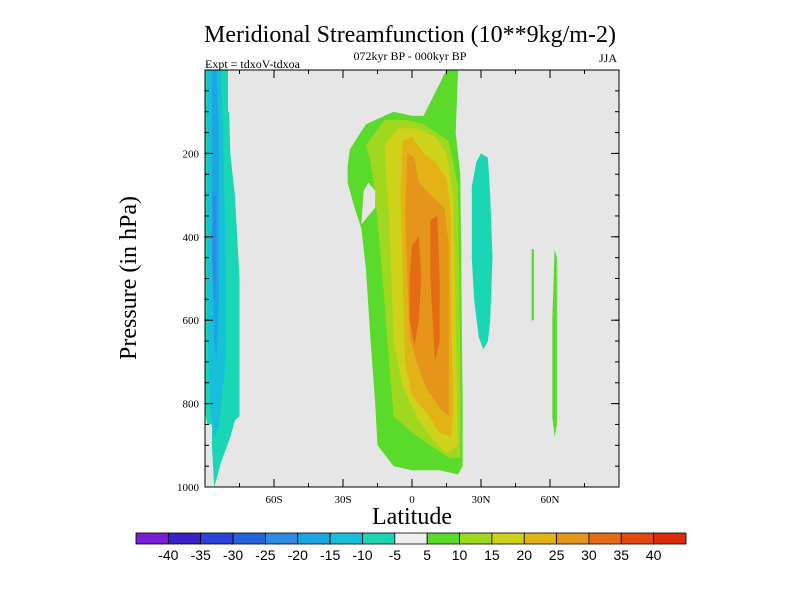 The width and height of the screenshot is (800, 600). I want to click on colorbar-label: 10, so click(460, 555).